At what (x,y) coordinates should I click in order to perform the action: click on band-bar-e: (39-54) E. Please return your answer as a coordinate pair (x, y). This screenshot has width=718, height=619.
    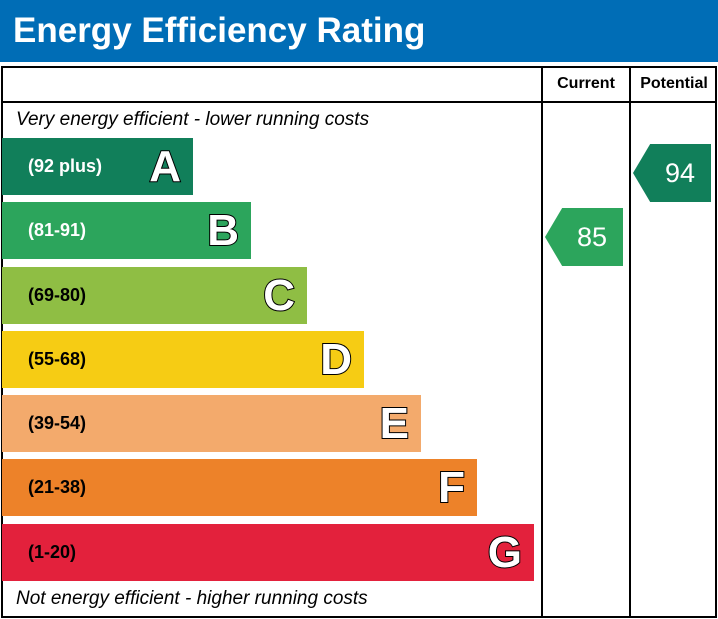
    Looking at the image, I should click on (211, 423).